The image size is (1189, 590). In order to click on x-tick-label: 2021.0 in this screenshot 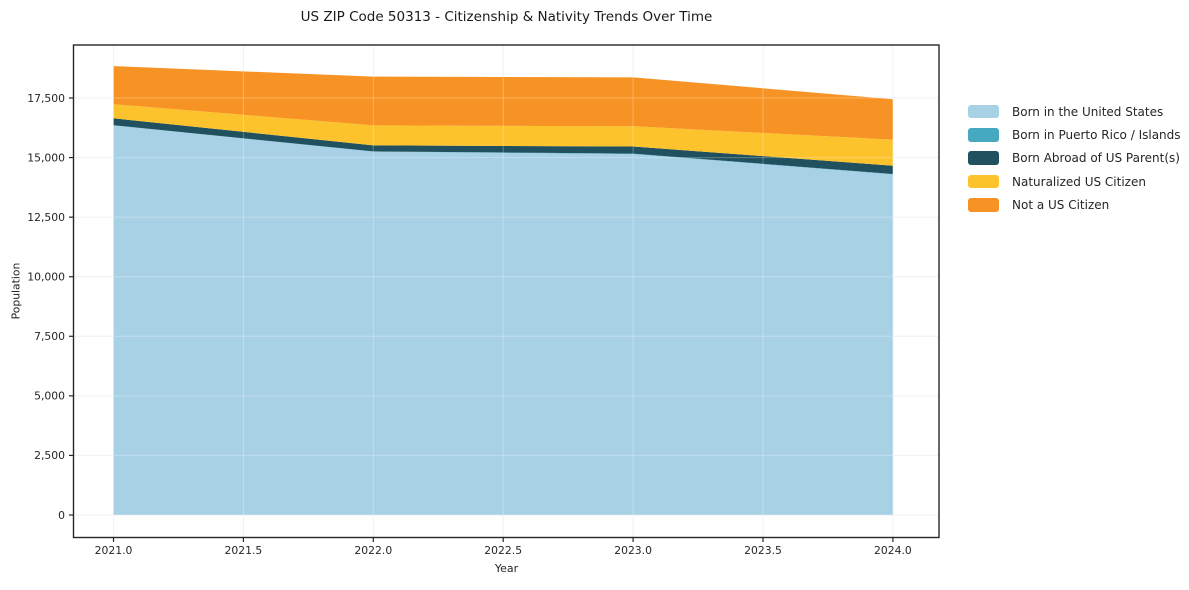, I will do `click(114, 550)`.